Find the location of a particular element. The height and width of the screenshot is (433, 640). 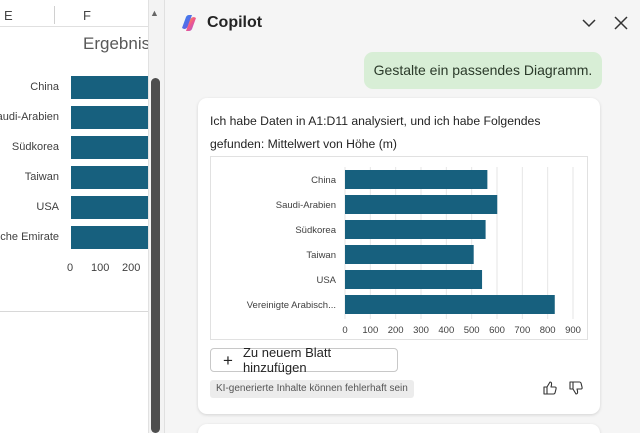

chart-category-label: Südkorea is located at coordinates (315, 230).